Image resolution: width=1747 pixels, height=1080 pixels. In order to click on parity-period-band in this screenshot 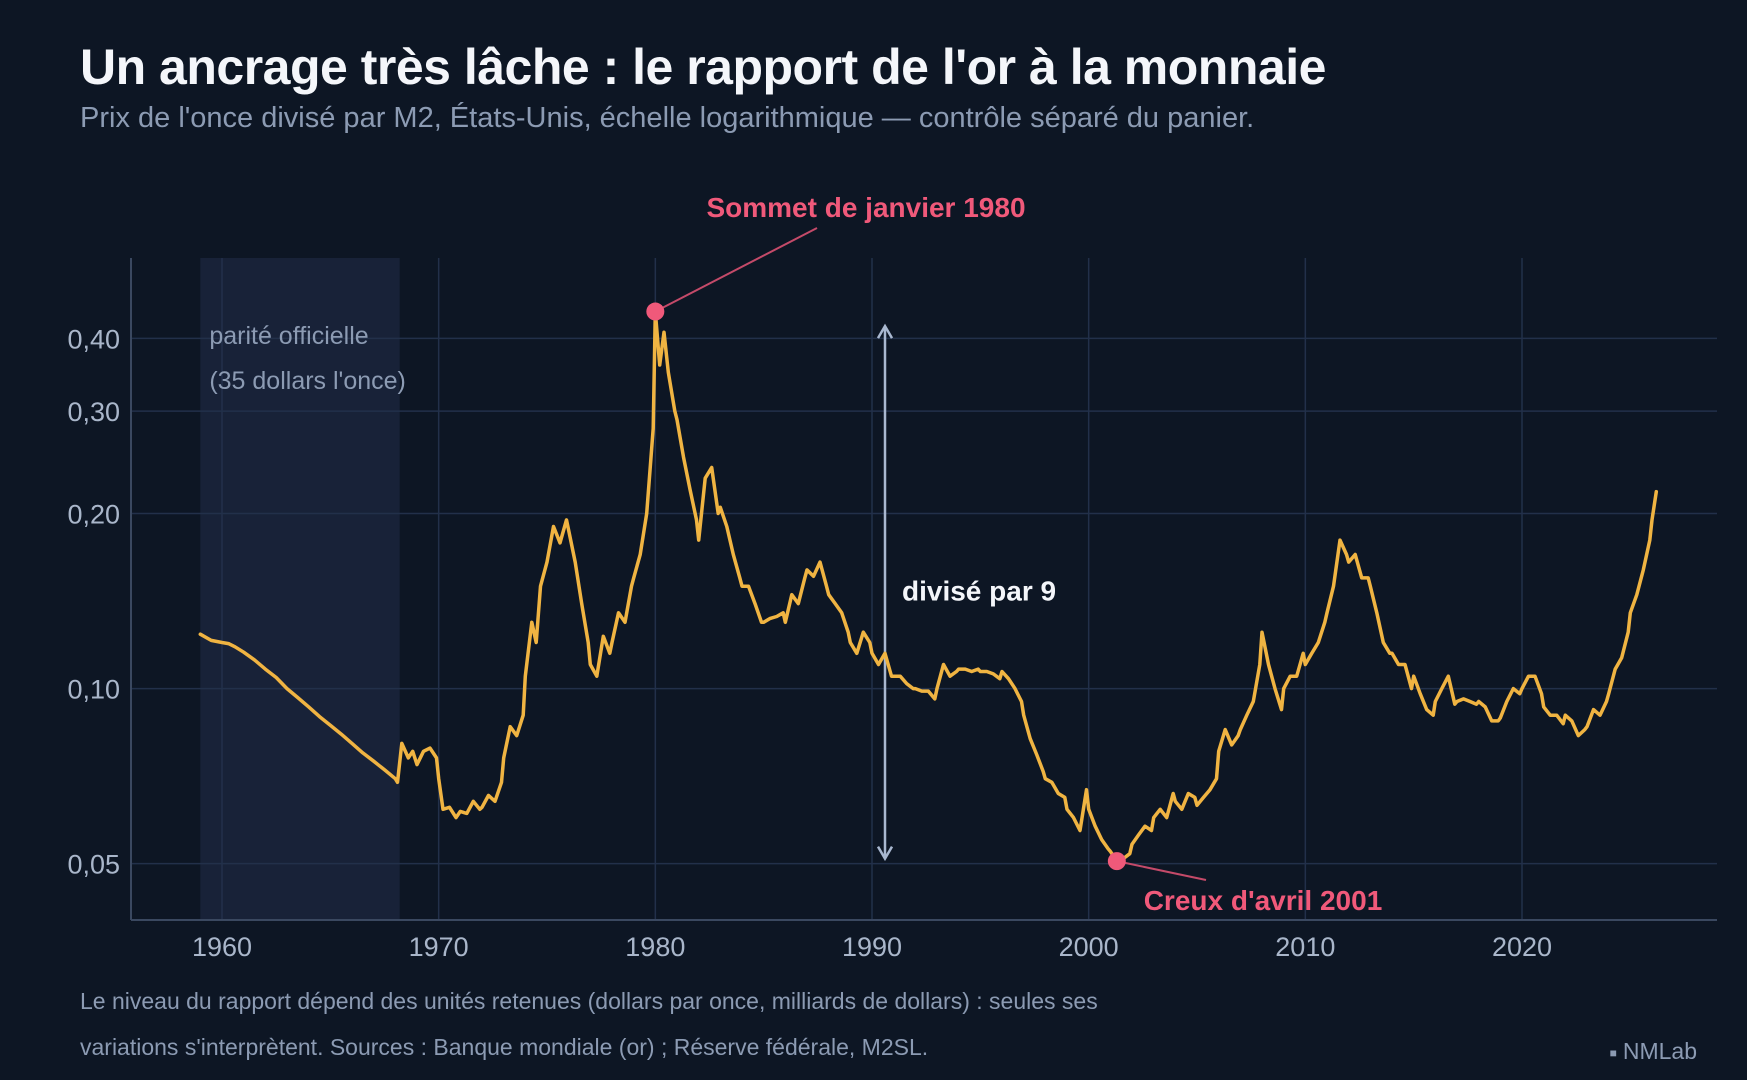, I will do `click(300, 589)`.